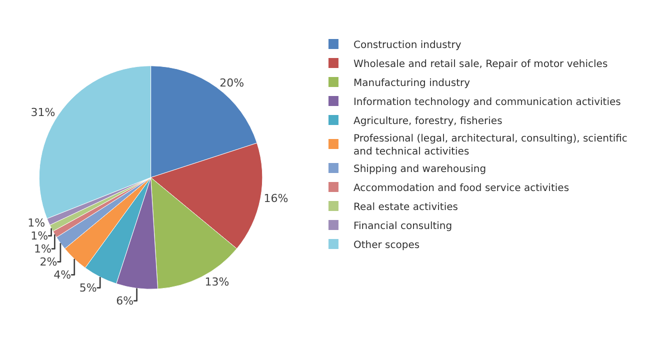 The width and height of the screenshot is (663, 355). Describe the element at coordinates (411, 83) in the screenshot. I see `legend-label: Manufacturing industry` at that location.